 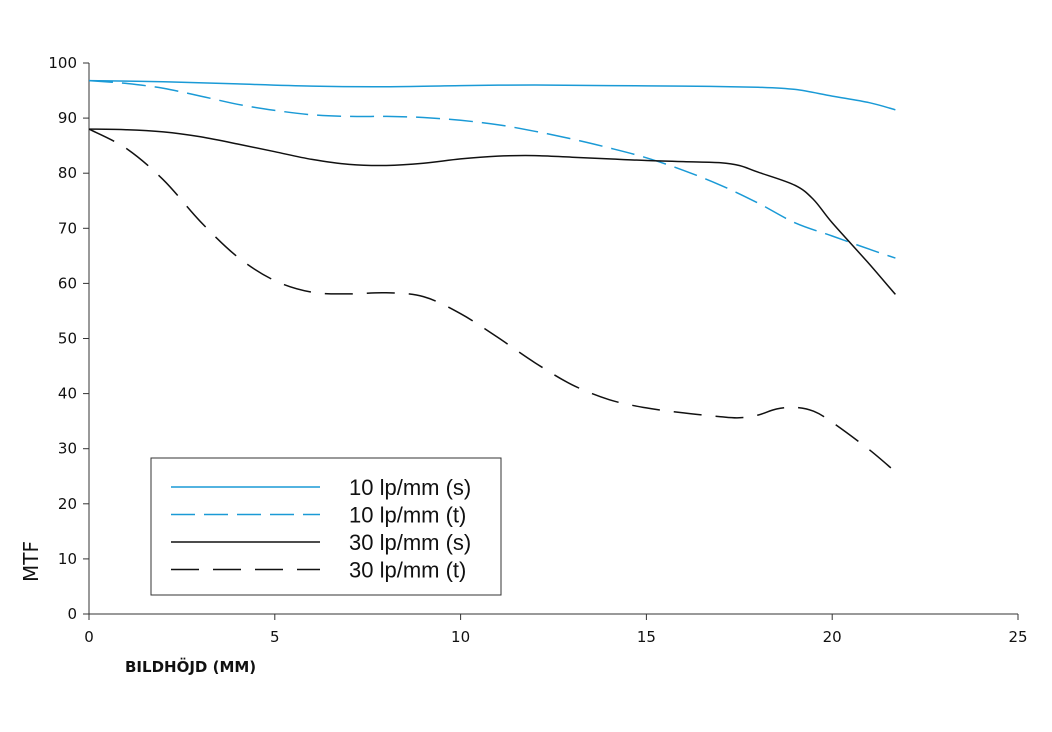 What do you see at coordinates (410, 542) in the screenshot?
I see `legend-label: 30 lp/mm (s)` at bounding box center [410, 542].